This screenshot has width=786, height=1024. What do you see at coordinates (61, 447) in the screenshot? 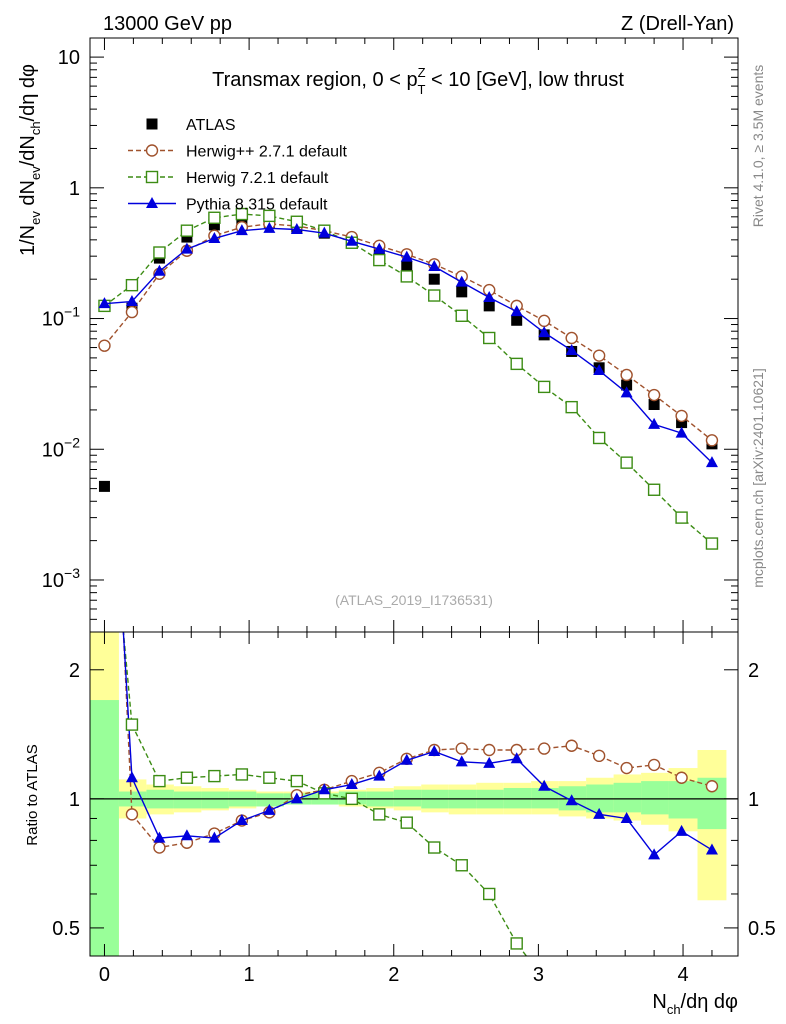
I see `main-y-tick-label: 10⁻²` at bounding box center [61, 447].